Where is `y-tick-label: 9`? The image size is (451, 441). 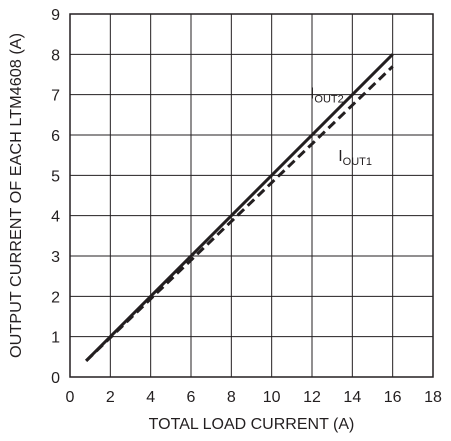
y-tick-label: 9 is located at coordinates (55, 15).